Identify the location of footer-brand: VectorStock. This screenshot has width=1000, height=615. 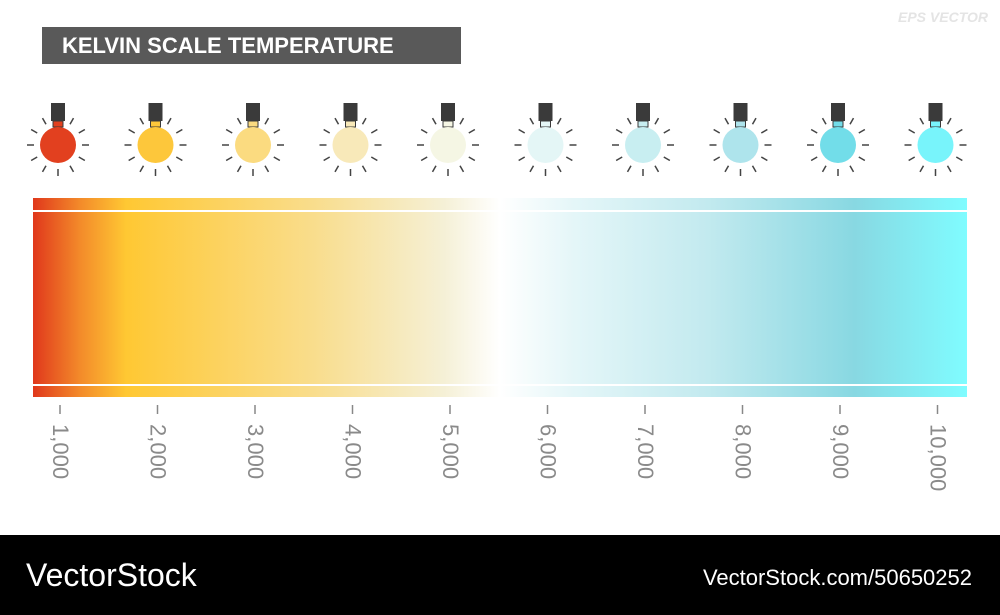
(112, 575).